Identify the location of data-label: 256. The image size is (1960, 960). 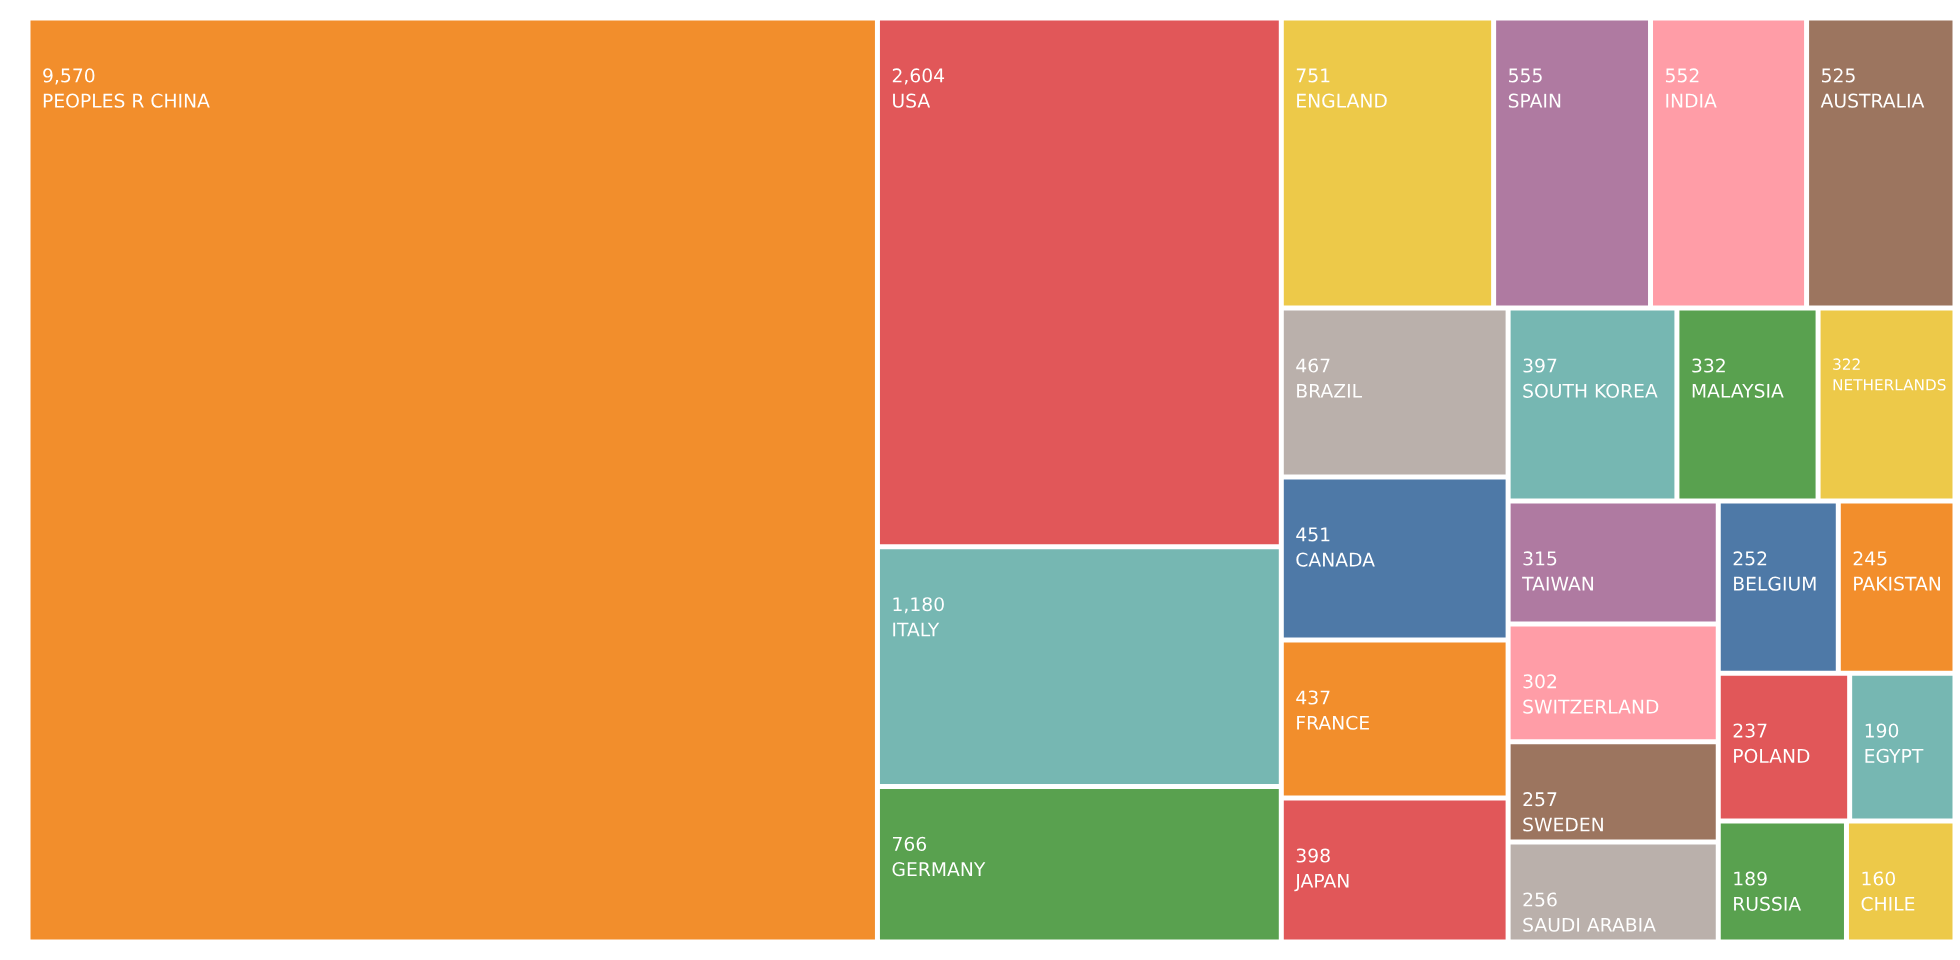
(1540, 899).